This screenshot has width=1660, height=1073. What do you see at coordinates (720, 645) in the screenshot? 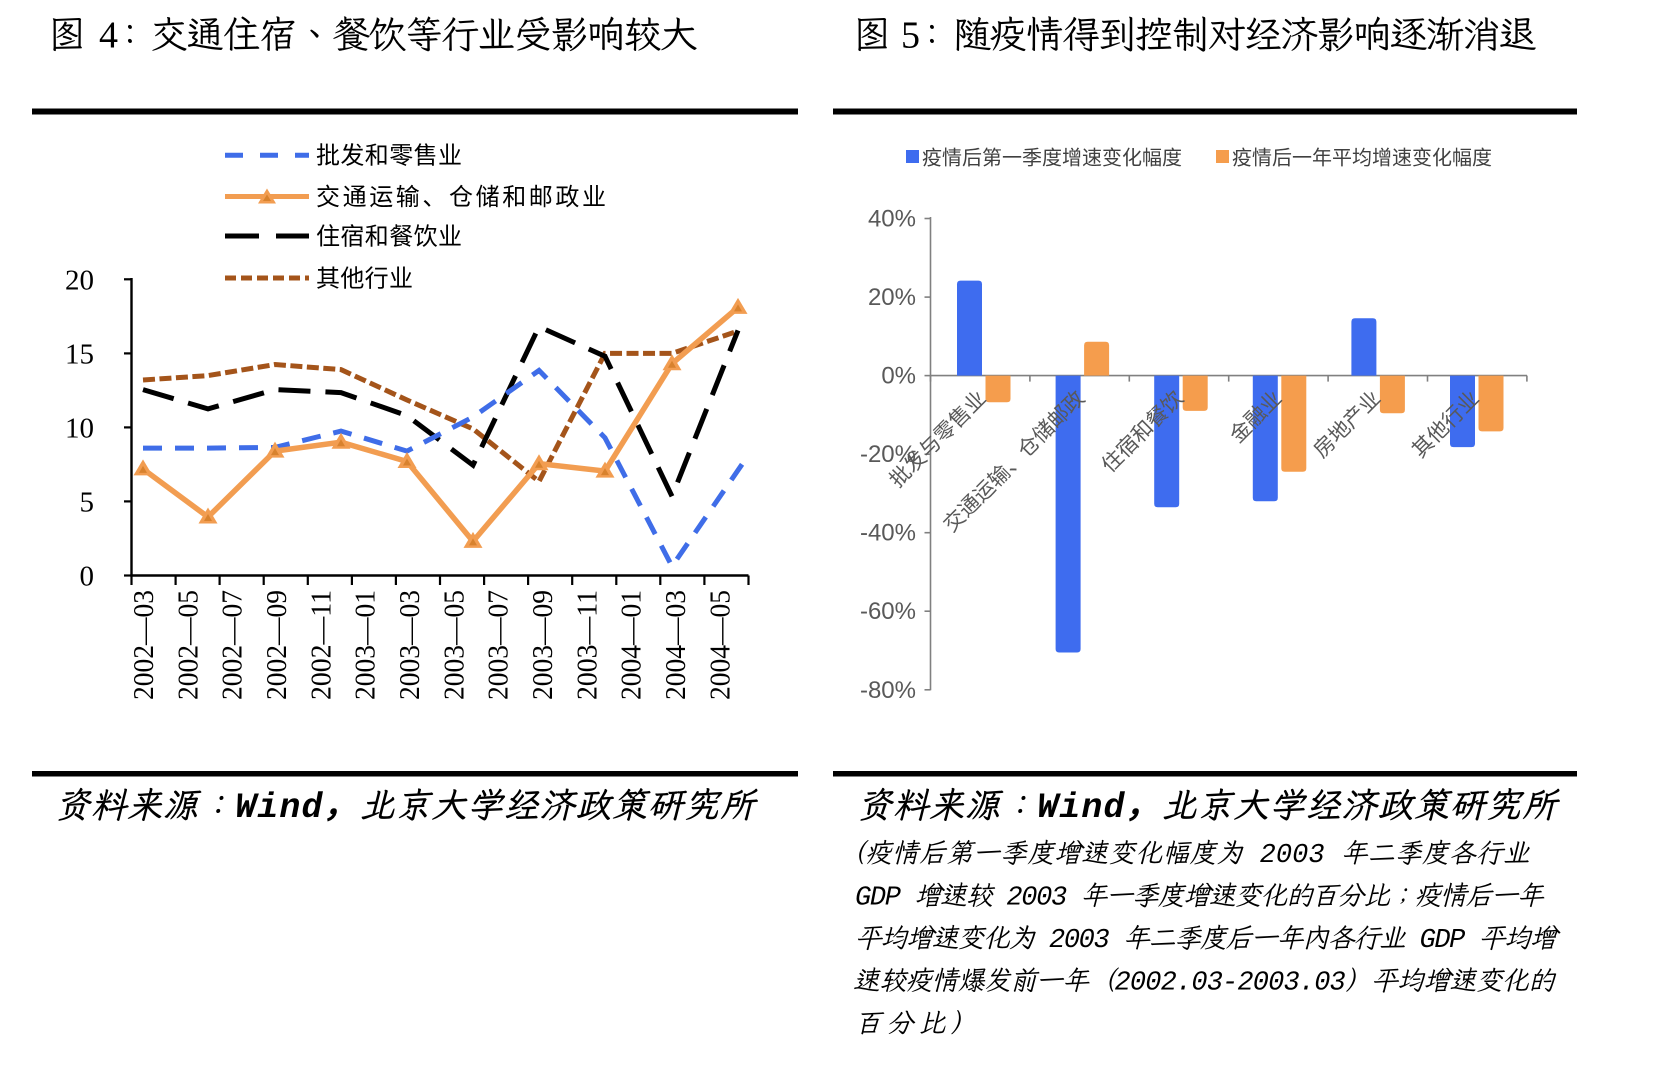
I see `svg-text: 2004—05` at bounding box center [720, 645].